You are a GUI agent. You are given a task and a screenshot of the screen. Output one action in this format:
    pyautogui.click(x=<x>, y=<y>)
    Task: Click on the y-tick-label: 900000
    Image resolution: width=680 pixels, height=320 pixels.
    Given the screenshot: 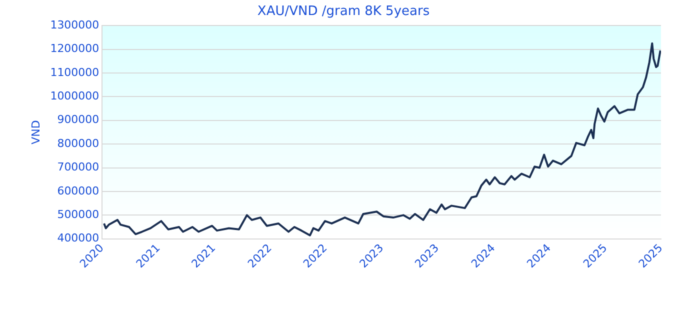 What is the action you would take?
    pyautogui.click(x=78, y=119)
    